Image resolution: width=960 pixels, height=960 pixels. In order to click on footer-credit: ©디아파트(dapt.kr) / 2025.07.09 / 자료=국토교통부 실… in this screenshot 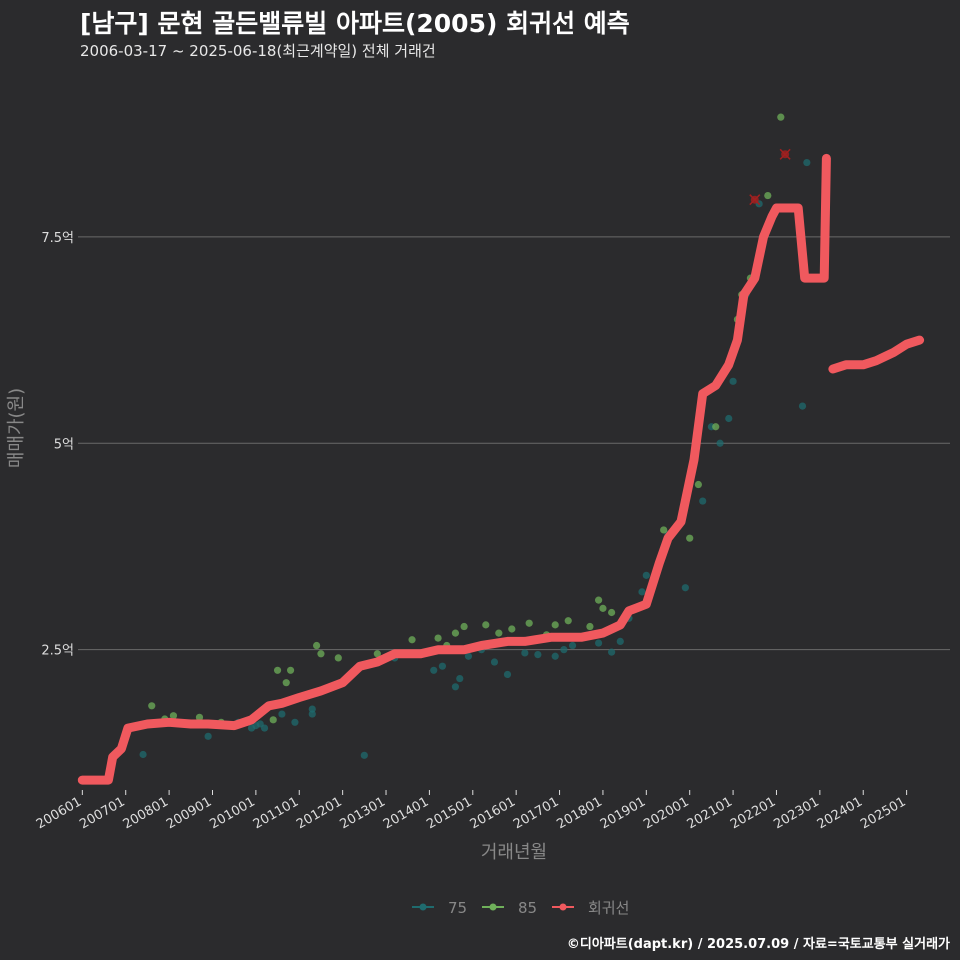, I will do `click(758, 944)`.